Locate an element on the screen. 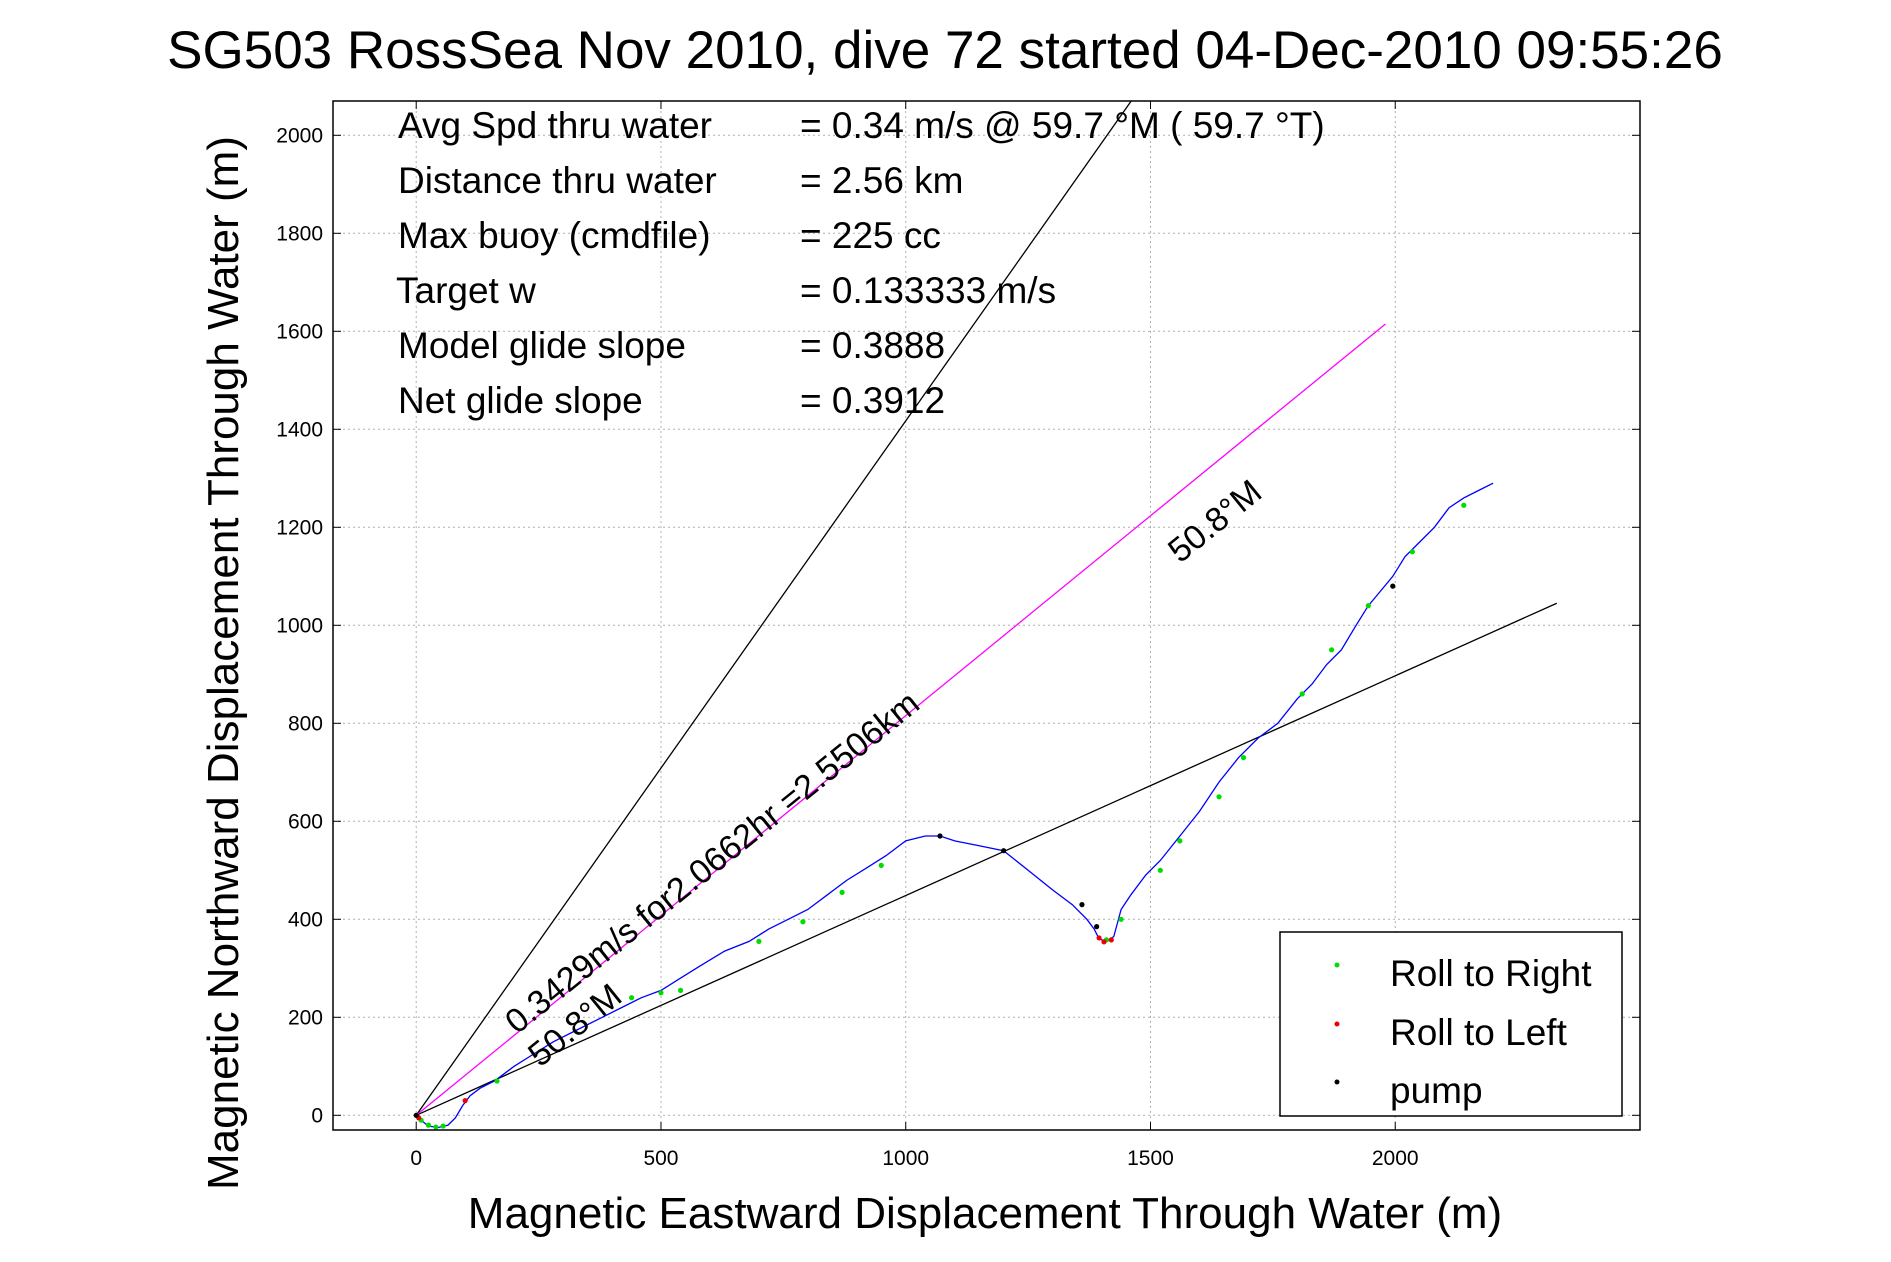 The width and height of the screenshot is (1891, 1262). info-value-avg-speed: = 0.34 m/s @ 59.7 °M ( 59.7 °T) is located at coordinates (1062, 125).